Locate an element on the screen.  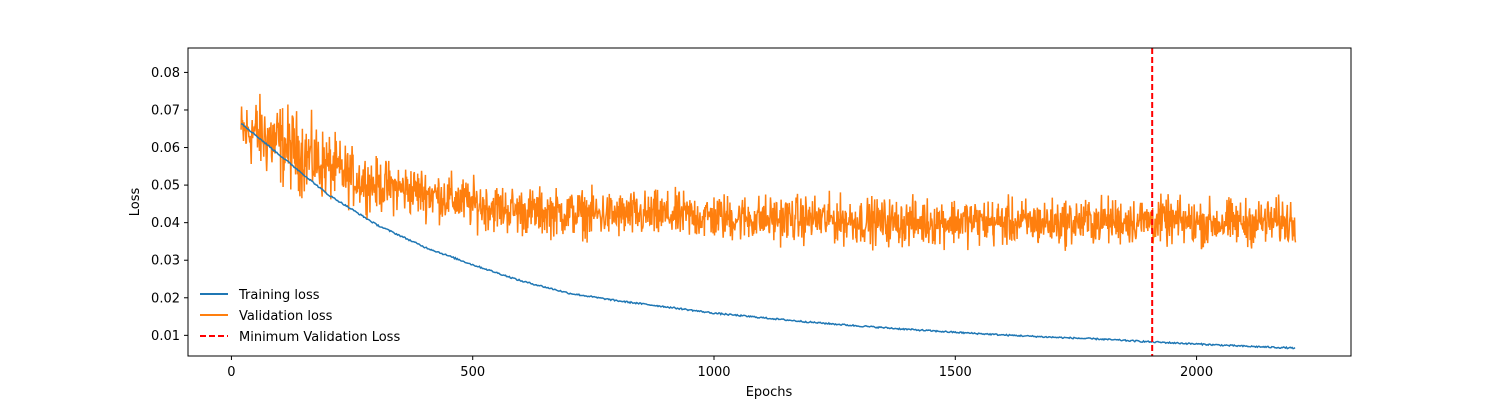
y-tick-label: 0.03 is located at coordinates (165, 261).